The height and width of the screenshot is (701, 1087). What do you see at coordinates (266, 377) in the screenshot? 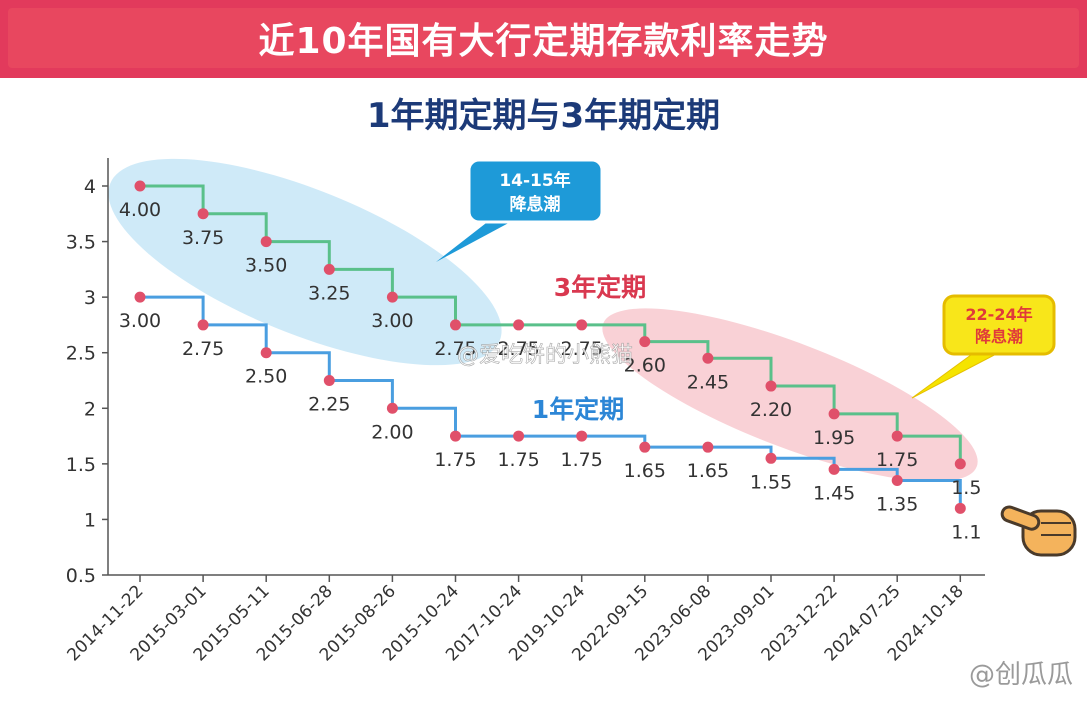
I see `data-label: 2.50` at bounding box center [266, 377].